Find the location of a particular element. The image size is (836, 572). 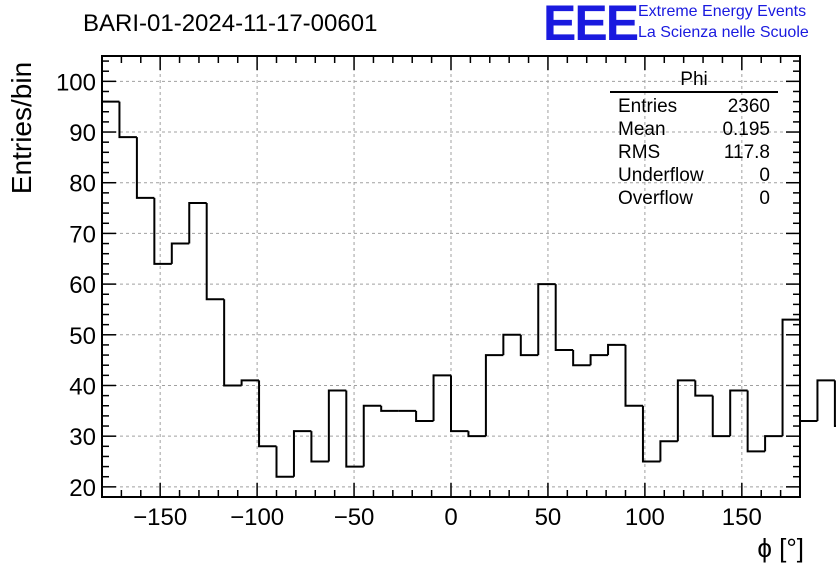

x-tick-label: 50 is located at coordinates (548, 517).